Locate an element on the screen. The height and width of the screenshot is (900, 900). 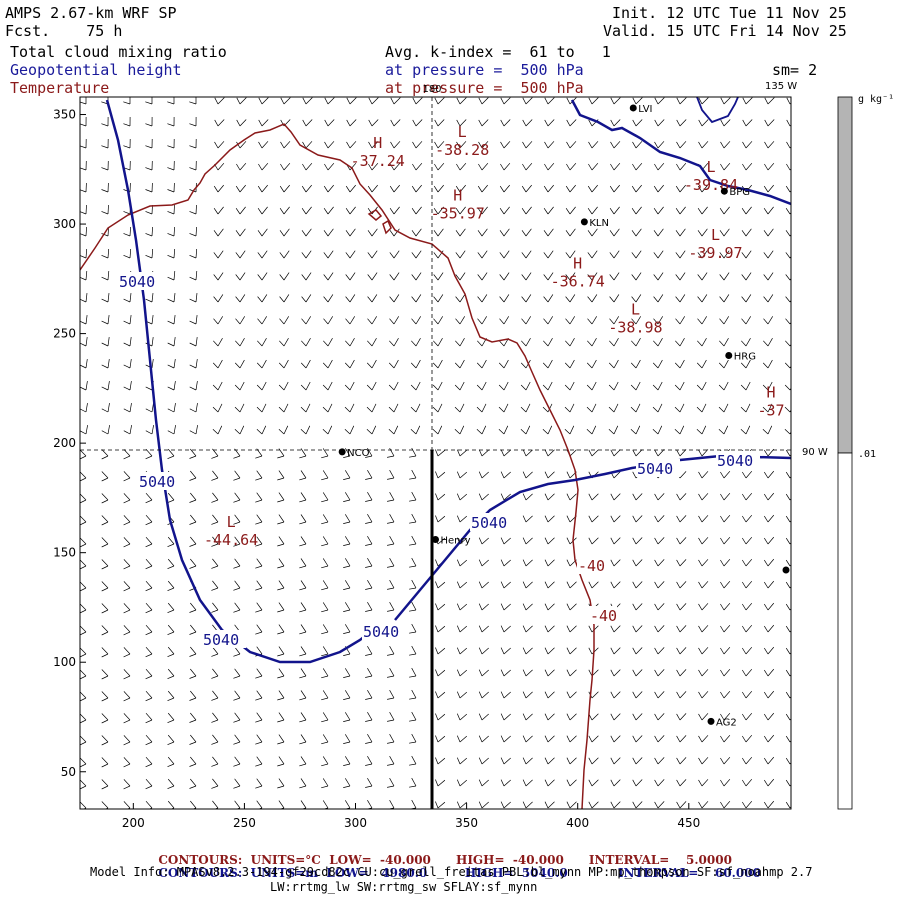
y-tick-label: 300 is located at coordinates (64, 224).